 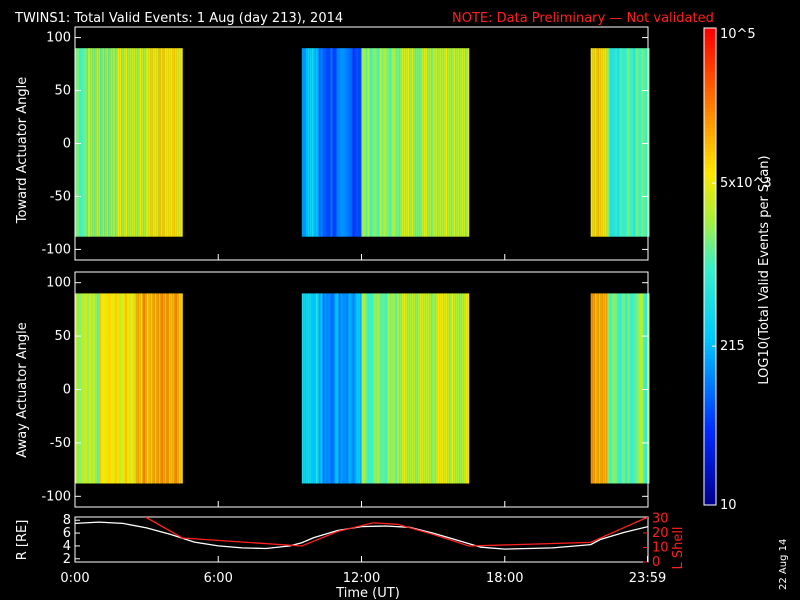 I want to click on y-tick-label: 8, so click(x=67, y=520).